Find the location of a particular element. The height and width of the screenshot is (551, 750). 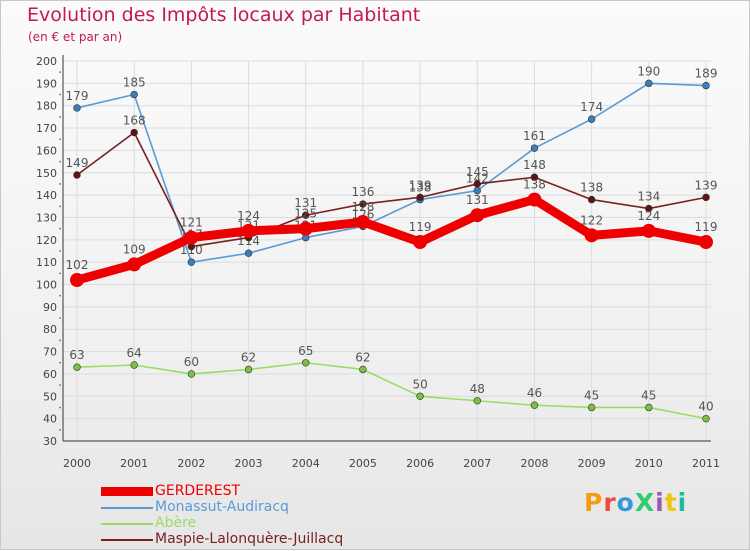

data-label: 131 is located at coordinates (305, 203).